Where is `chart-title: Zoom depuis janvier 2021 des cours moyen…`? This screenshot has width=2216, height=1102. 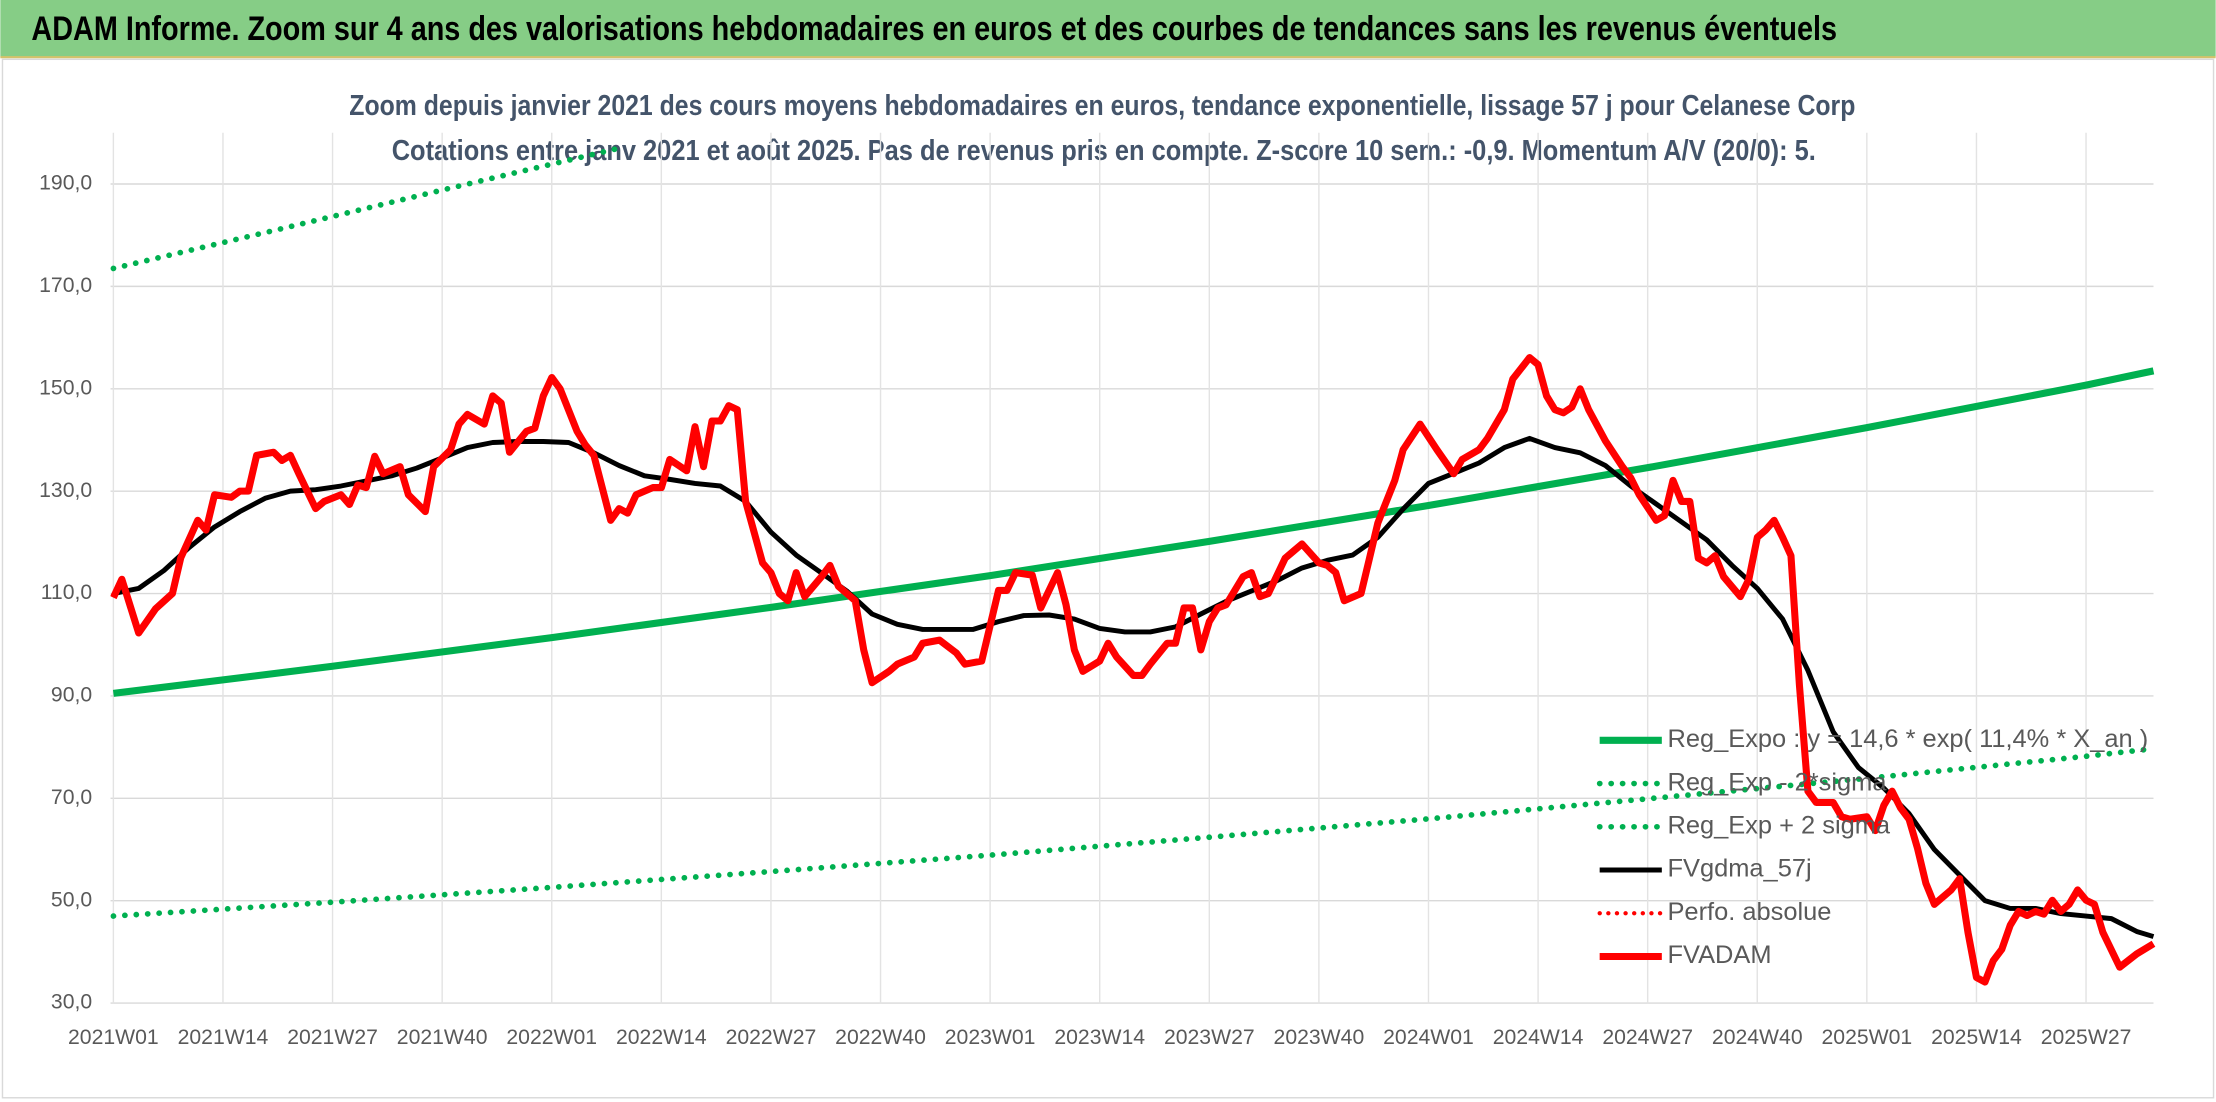
chart-title: Zoom depuis janvier 2021 des cours moyen… is located at coordinates (1102, 105).